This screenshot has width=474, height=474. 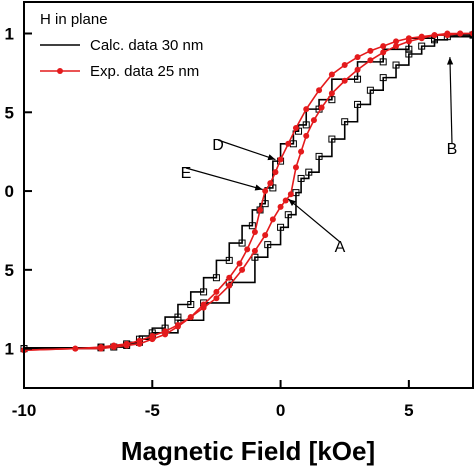 What do you see at coordinates (9, 34) in the screenshot?
I see `y-tick-label: 1` at bounding box center [9, 34].